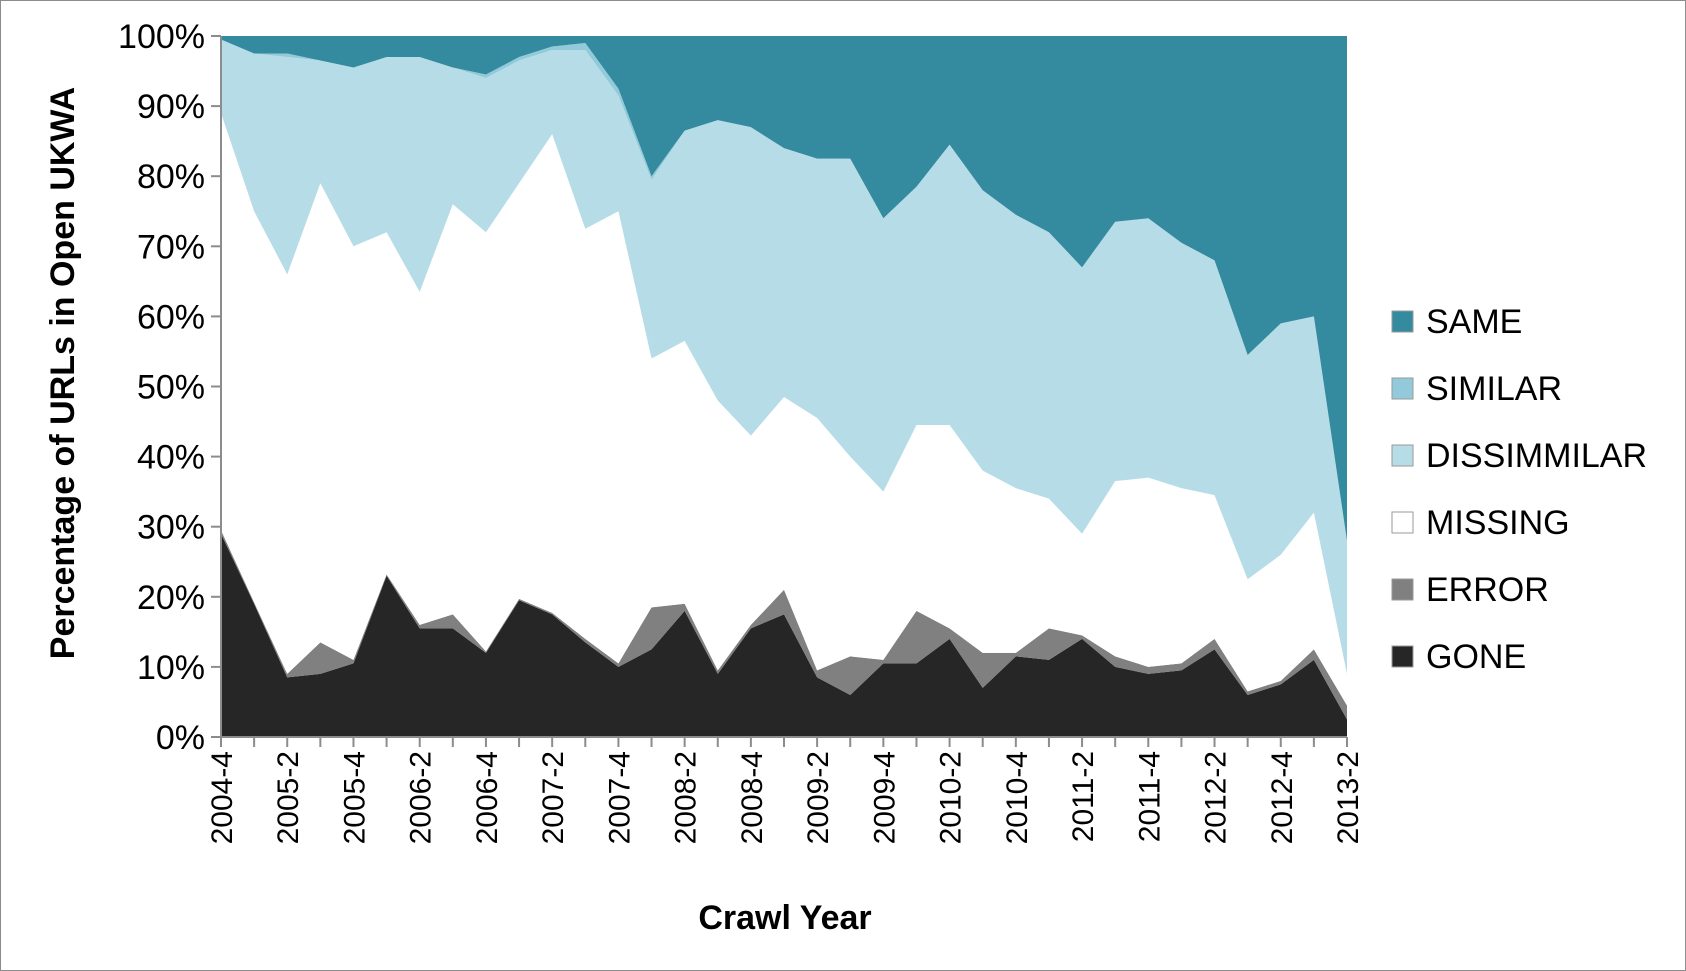 The height and width of the screenshot is (971, 1686). I want to click on x-tick-label: 2011-2, so click(1083, 796).